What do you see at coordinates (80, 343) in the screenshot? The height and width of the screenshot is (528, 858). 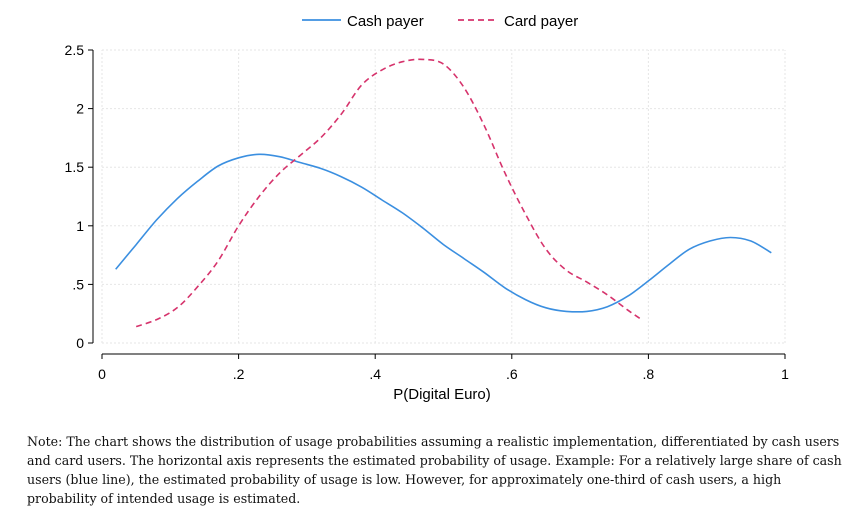 I see `y-tick-label: 0` at bounding box center [80, 343].